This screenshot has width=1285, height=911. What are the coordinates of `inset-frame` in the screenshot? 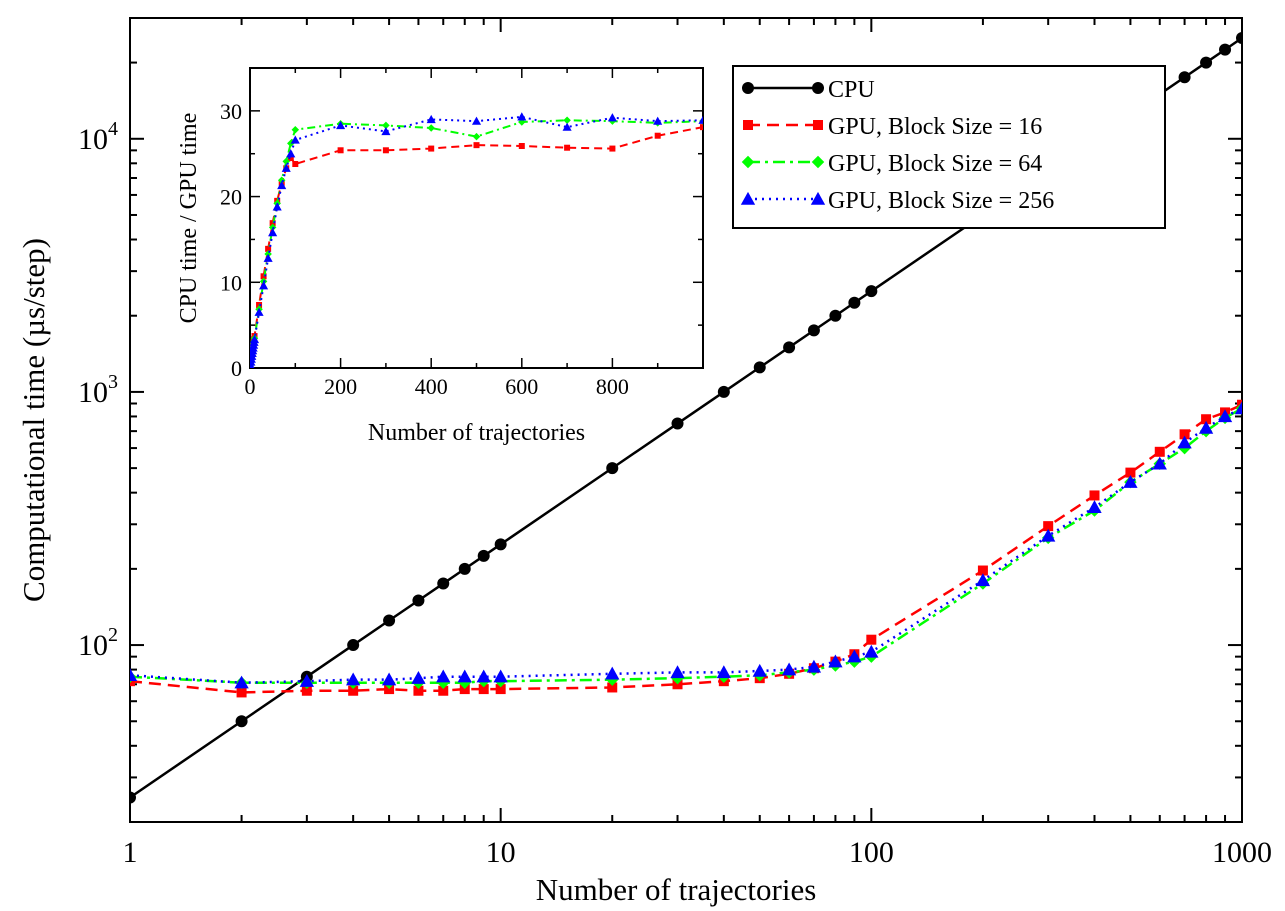 It's located at (476, 218).